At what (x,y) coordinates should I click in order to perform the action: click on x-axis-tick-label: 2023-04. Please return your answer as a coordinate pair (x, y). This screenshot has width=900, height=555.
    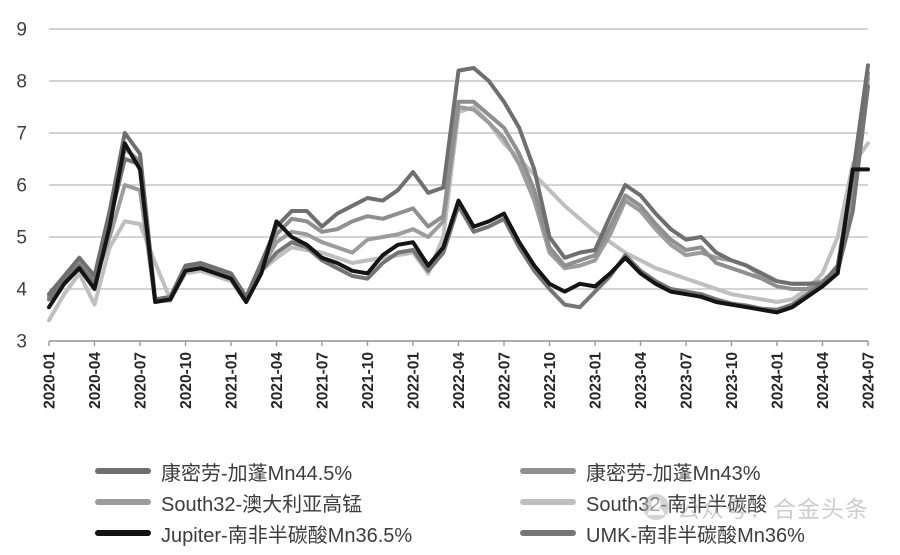
    Looking at the image, I should click on (641, 380).